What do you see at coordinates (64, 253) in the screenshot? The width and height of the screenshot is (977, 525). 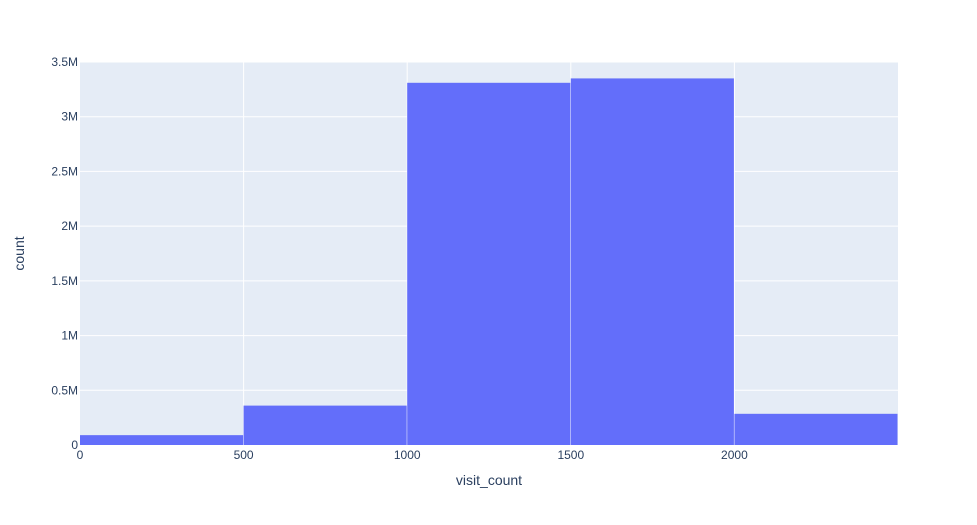 I see `y-axis-ticks: 0 0.5M 1M 1.5M 2M 2.5M 3M 3.5M` at bounding box center [64, 253].